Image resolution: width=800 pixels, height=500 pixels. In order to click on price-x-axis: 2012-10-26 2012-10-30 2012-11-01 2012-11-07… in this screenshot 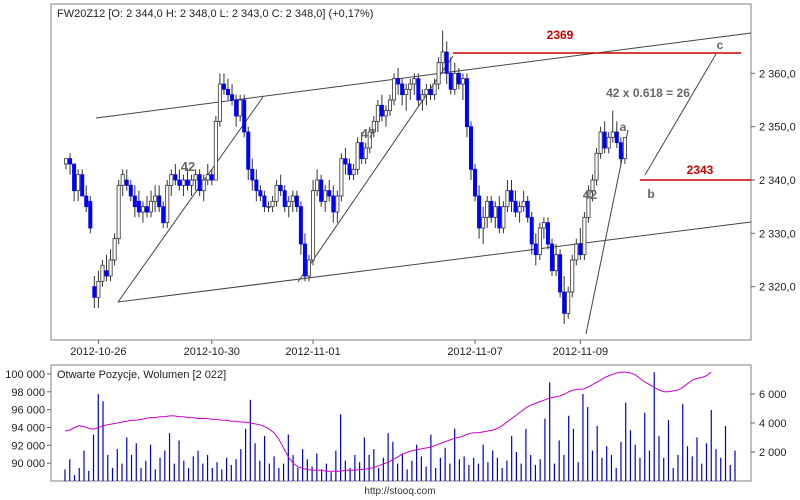, I will do `click(339, 349)`.